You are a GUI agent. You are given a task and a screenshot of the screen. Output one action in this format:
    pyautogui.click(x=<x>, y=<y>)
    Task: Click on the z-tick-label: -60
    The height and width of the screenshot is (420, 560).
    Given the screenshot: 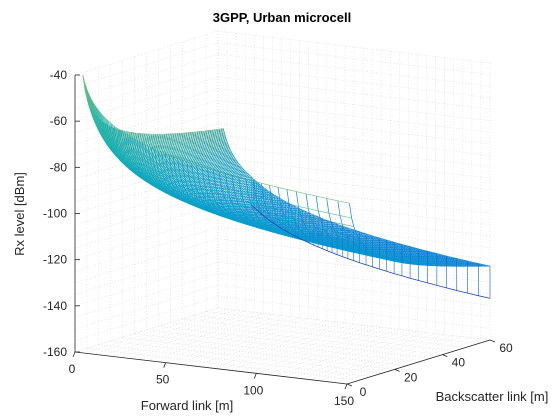 What is the action you would take?
    pyautogui.click(x=59, y=121)
    